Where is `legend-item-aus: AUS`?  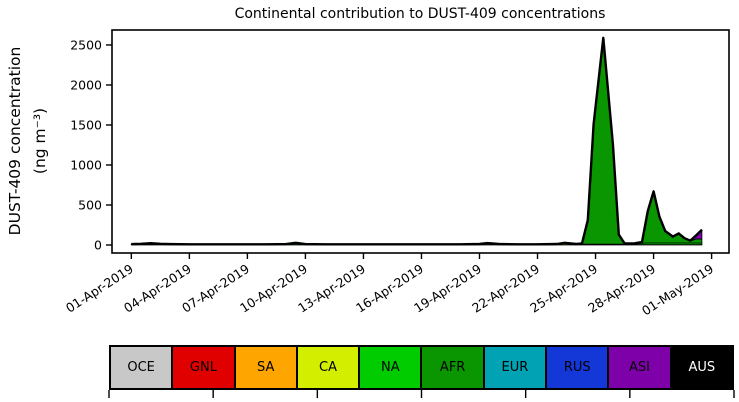
legend-item-aus: AUS is located at coordinates (701, 367).